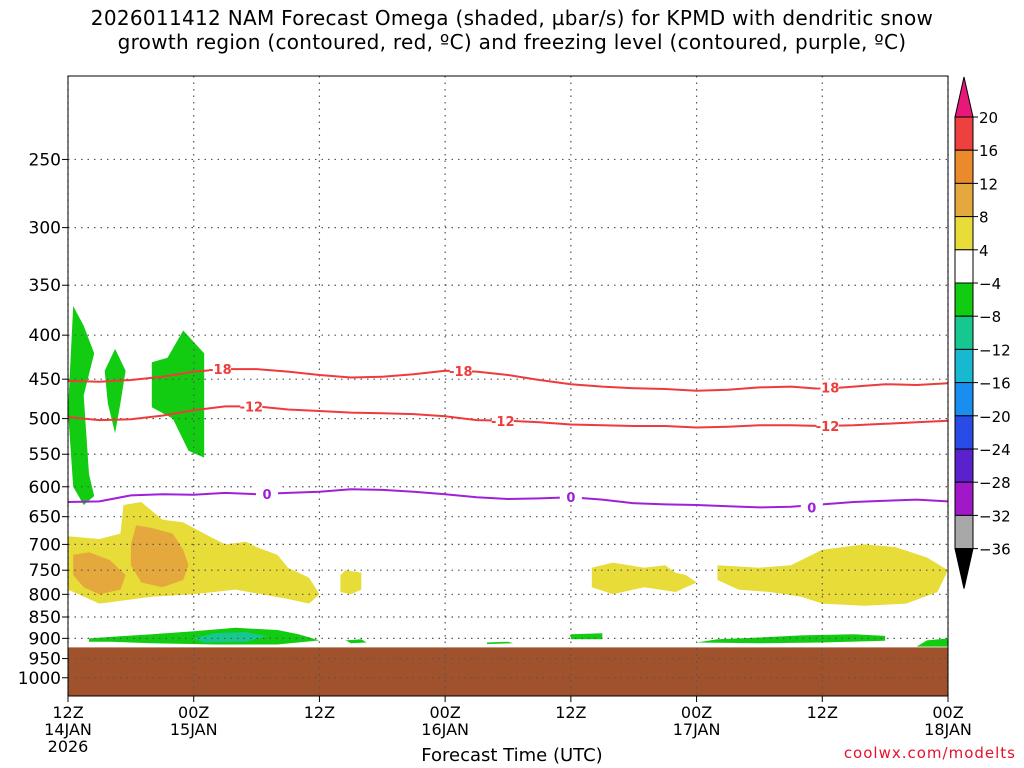 The image size is (1024, 768). Describe the element at coordinates (995, 417) in the screenshot. I see `colorbar-label: −20` at that location.